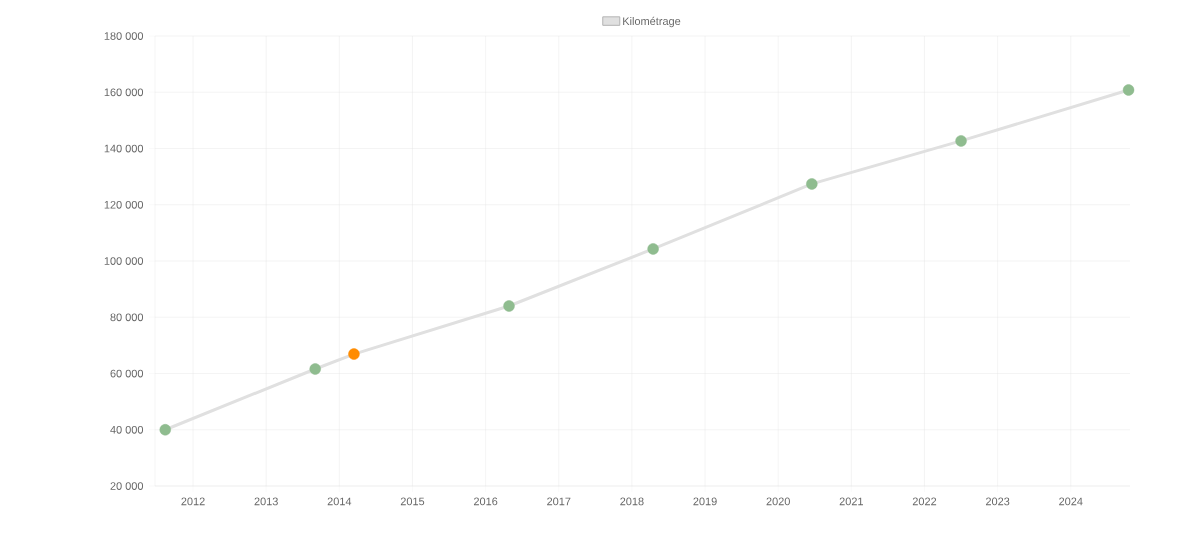 This screenshot has height=554, width=1200. What do you see at coordinates (559, 501) in the screenshot?
I see `x-tick-label: 2017` at bounding box center [559, 501].